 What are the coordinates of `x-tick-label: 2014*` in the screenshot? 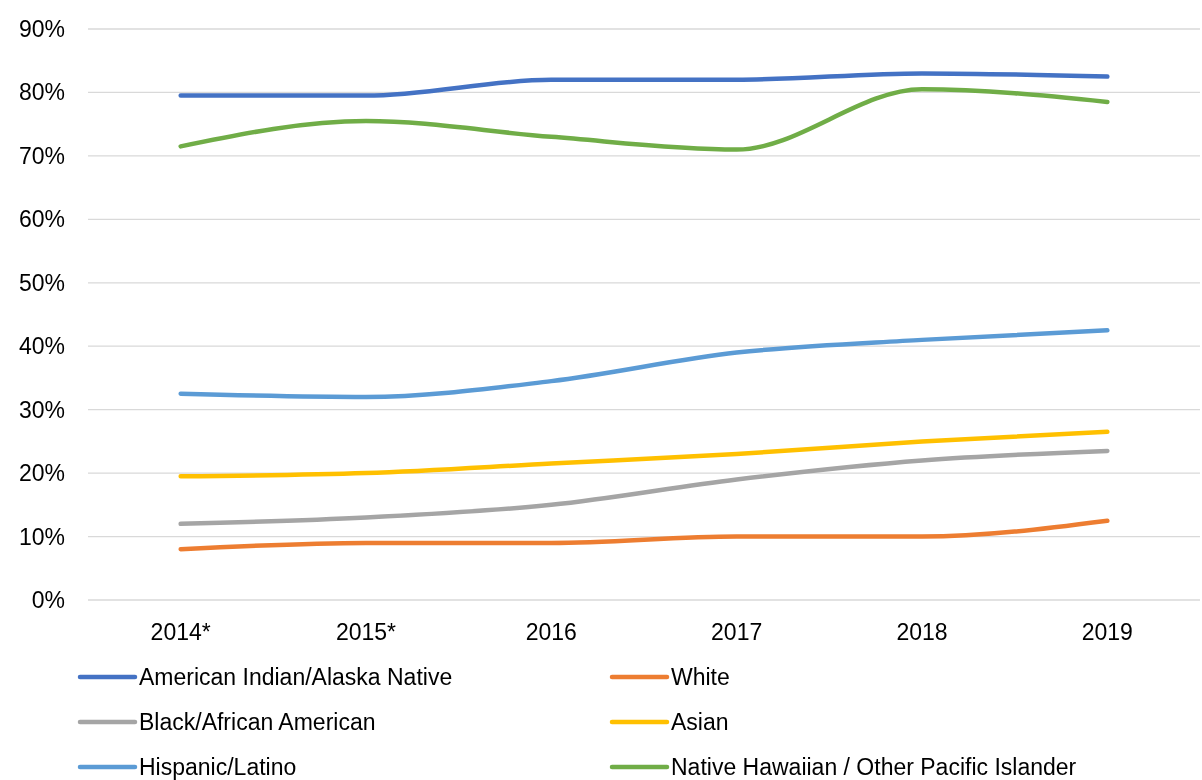 It's located at (180, 632).